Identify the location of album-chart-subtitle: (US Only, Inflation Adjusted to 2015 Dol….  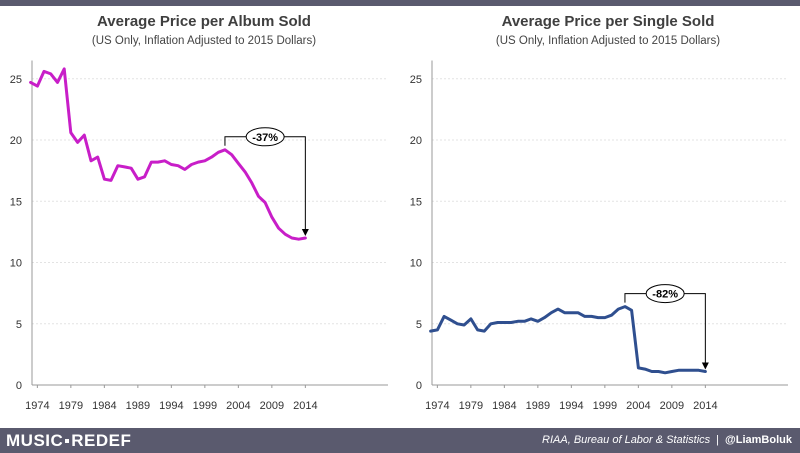
(204, 41).